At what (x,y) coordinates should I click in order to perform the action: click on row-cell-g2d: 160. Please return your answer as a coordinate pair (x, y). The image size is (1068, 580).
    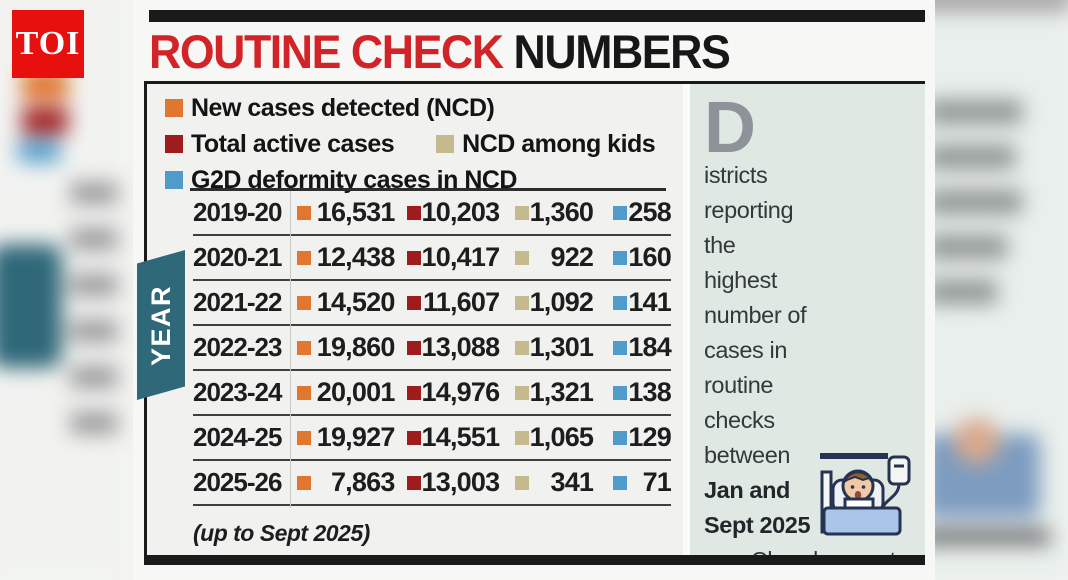
    Looking at the image, I should click on (642, 257).